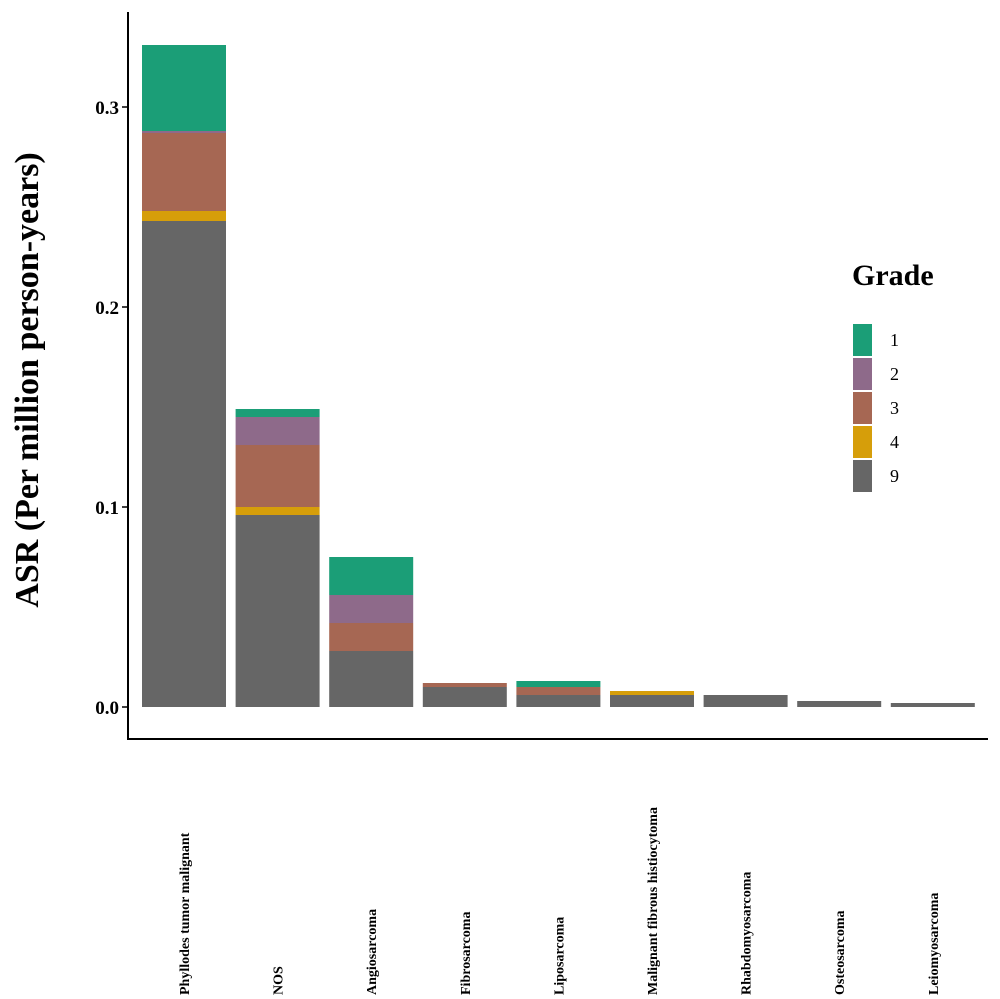  What do you see at coordinates (653, 901) in the screenshot?
I see `x-tick-label: Malignant fibrous histiocytoma` at bounding box center [653, 901].